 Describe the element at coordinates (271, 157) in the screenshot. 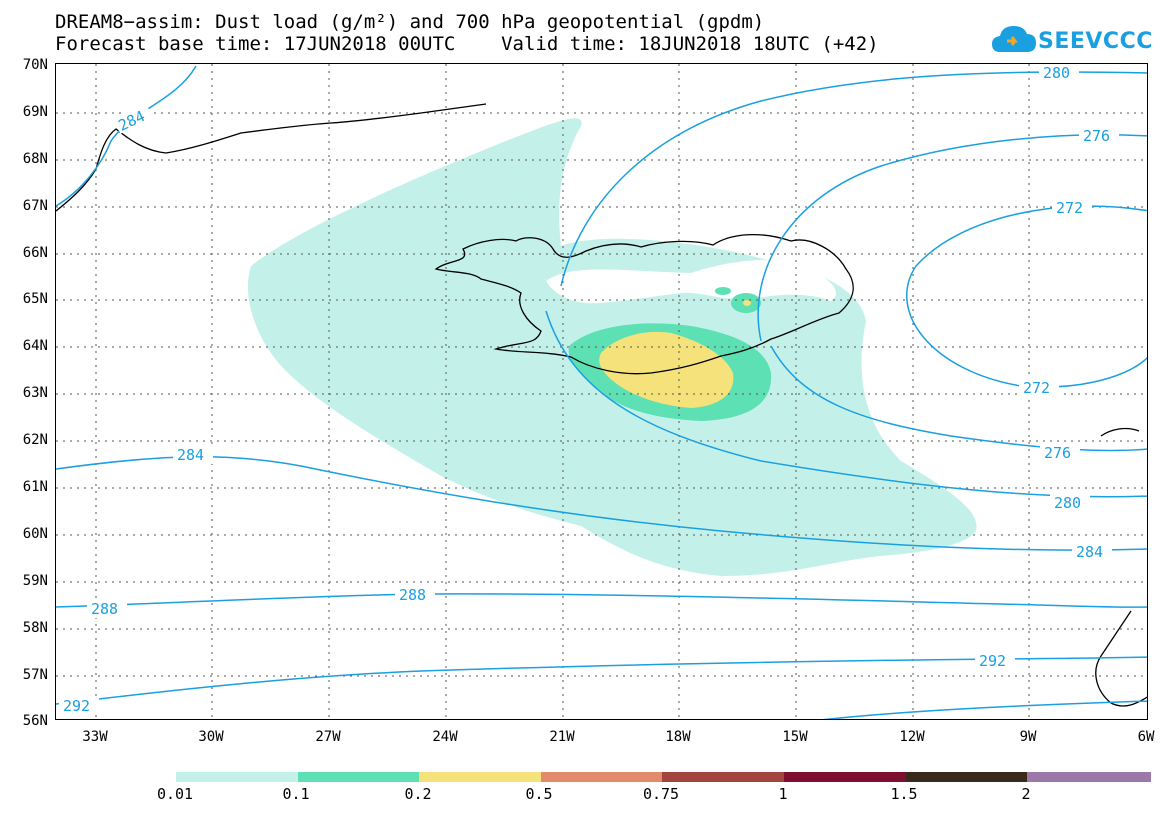

I see `greenland-coast` at that location.